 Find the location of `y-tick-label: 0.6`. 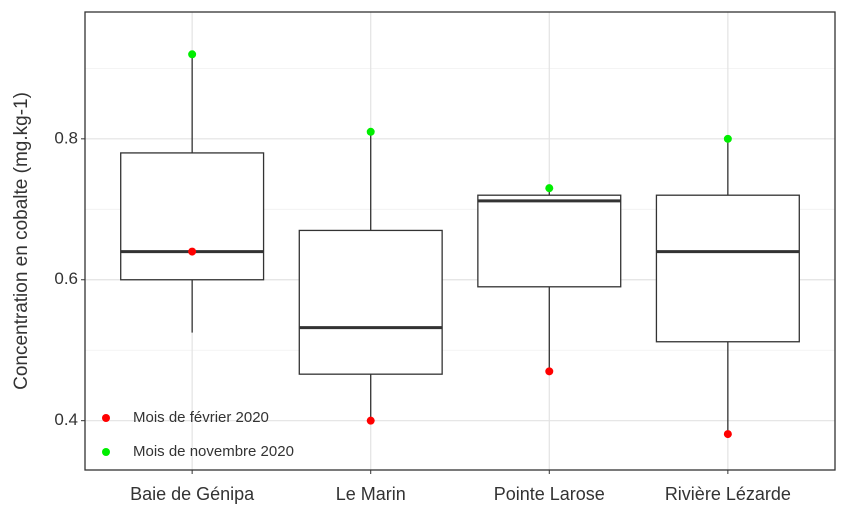

y-tick-label: 0.6 is located at coordinates (66, 278).